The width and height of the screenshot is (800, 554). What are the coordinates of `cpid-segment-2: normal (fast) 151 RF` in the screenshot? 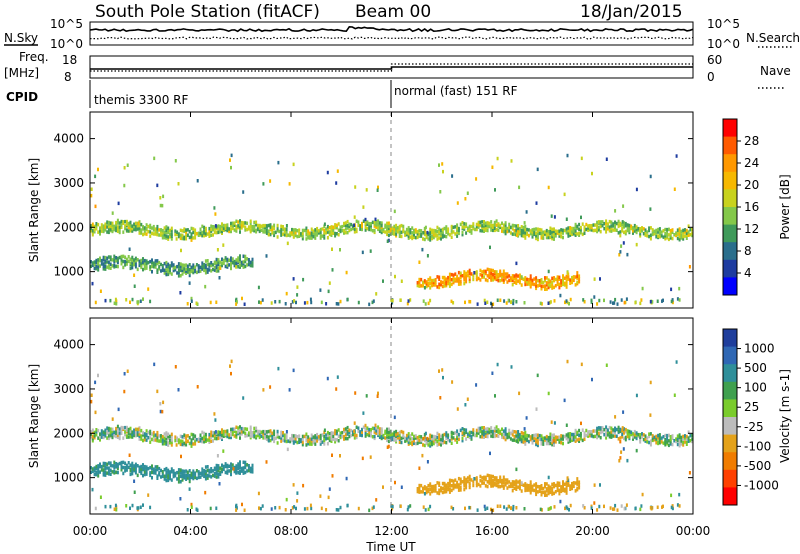 It's located at (456, 91).